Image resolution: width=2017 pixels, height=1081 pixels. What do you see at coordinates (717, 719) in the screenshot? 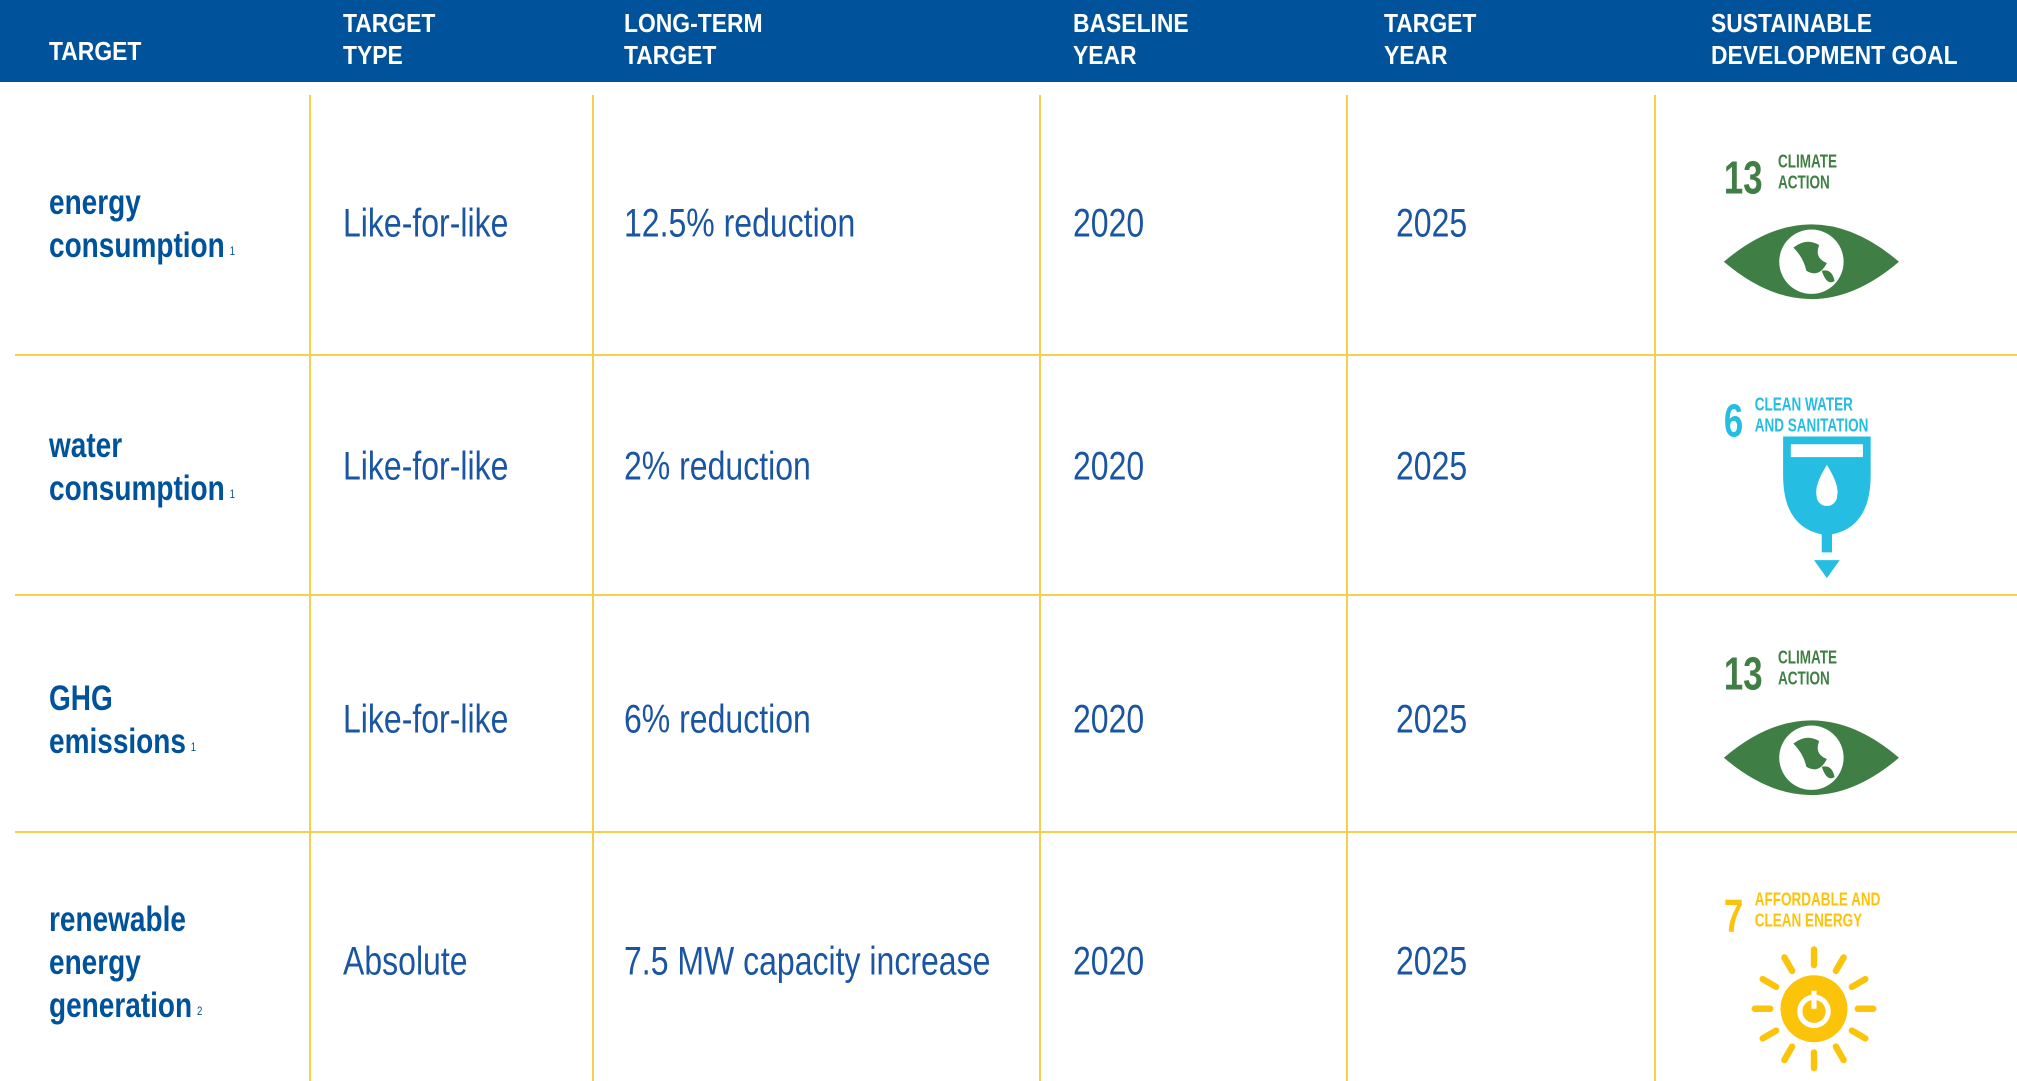
I see `long-term-target: 6% reduction` at bounding box center [717, 719].